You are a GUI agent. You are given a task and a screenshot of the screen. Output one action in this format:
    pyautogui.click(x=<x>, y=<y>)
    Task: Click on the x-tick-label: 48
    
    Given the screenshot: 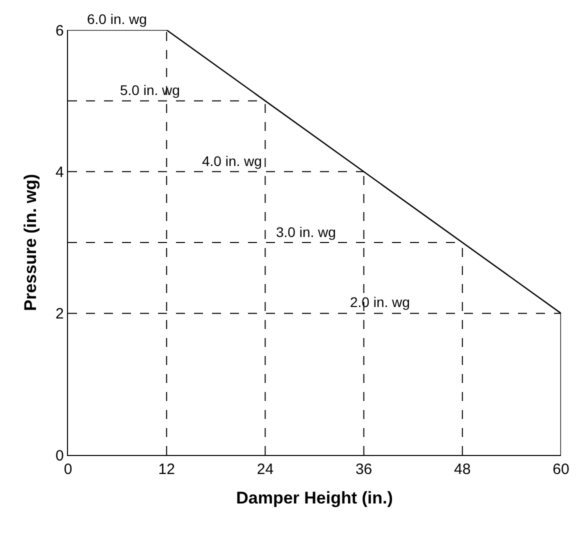 What is the action you would take?
    pyautogui.click(x=462, y=469)
    